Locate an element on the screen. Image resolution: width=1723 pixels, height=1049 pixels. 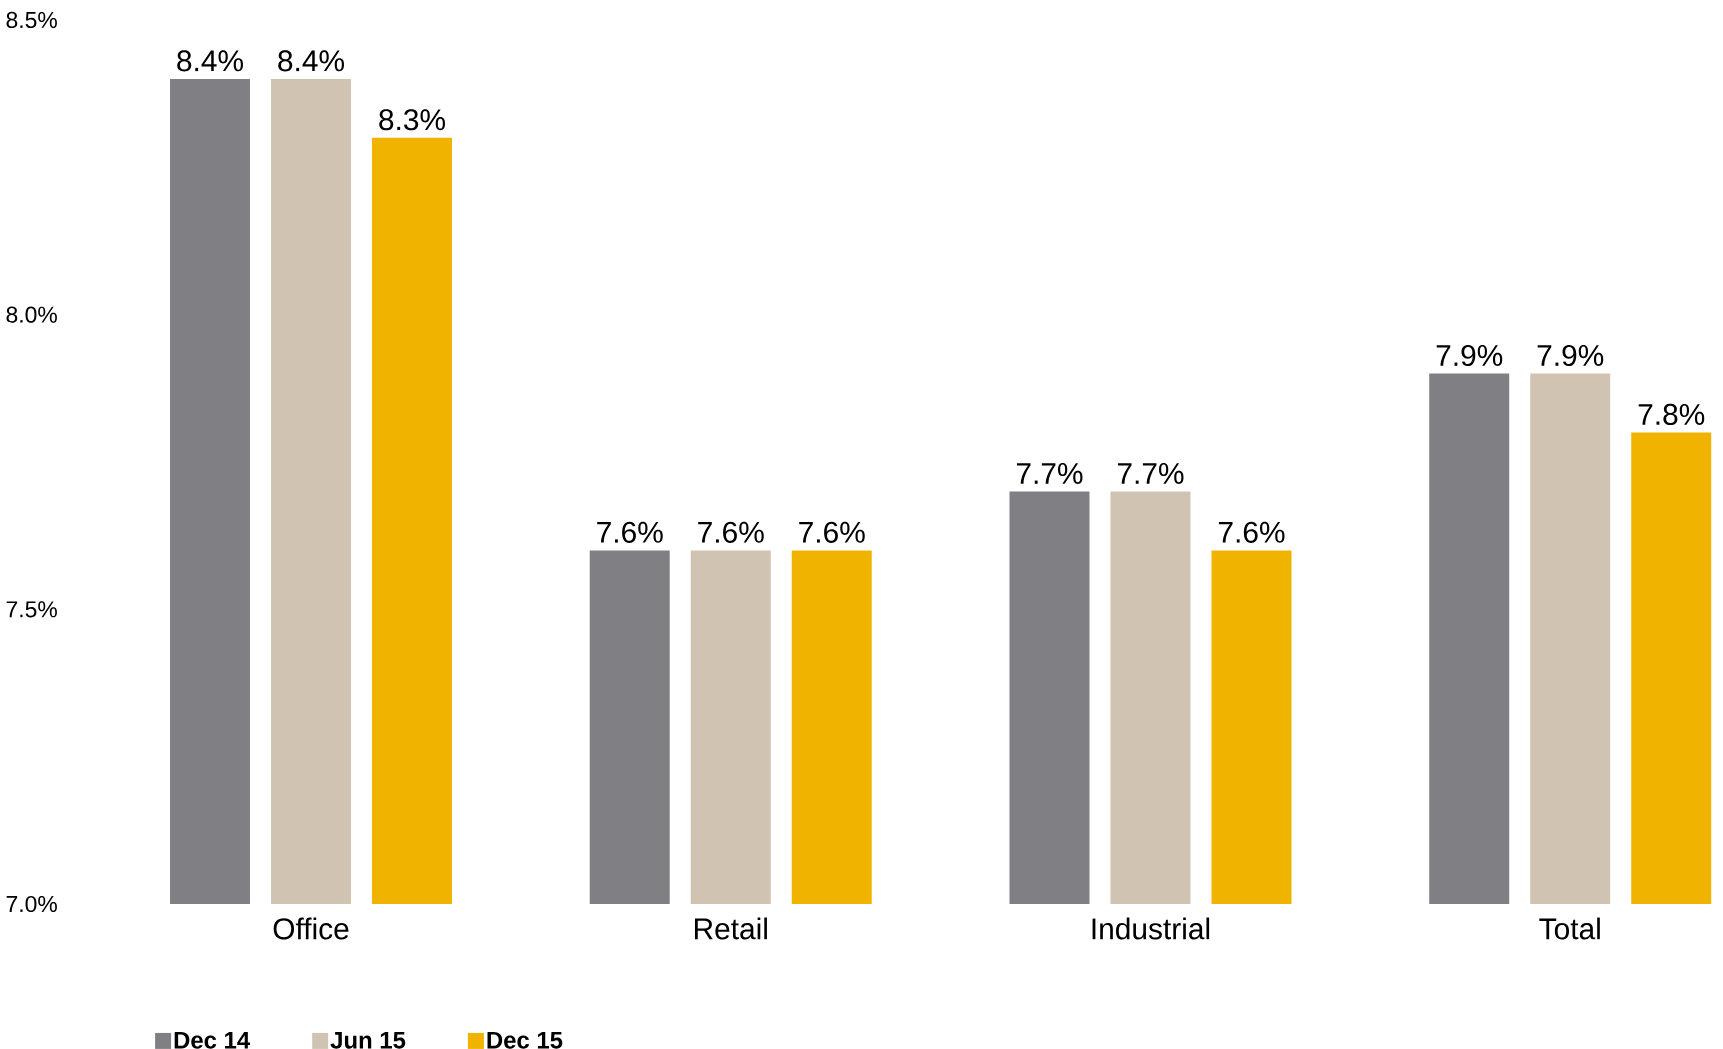
x-tick-label: Office is located at coordinates (311, 928).